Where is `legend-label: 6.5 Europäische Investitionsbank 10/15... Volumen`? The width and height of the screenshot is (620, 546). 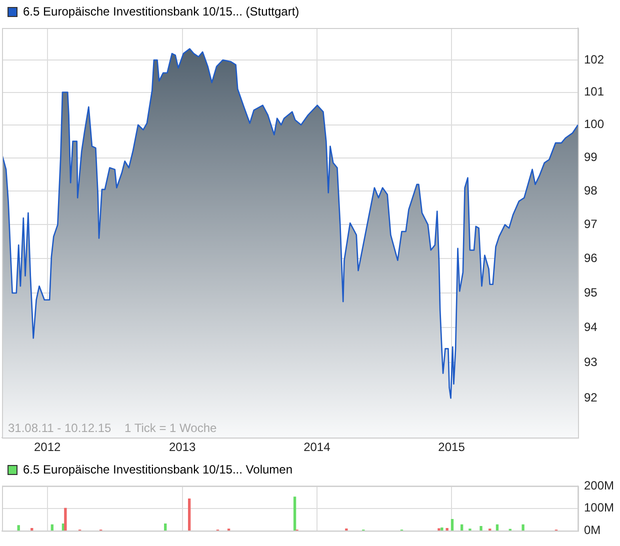 legend-label: 6.5 Europäische Investitionsbank 10/15... Volumen is located at coordinates (158, 469).